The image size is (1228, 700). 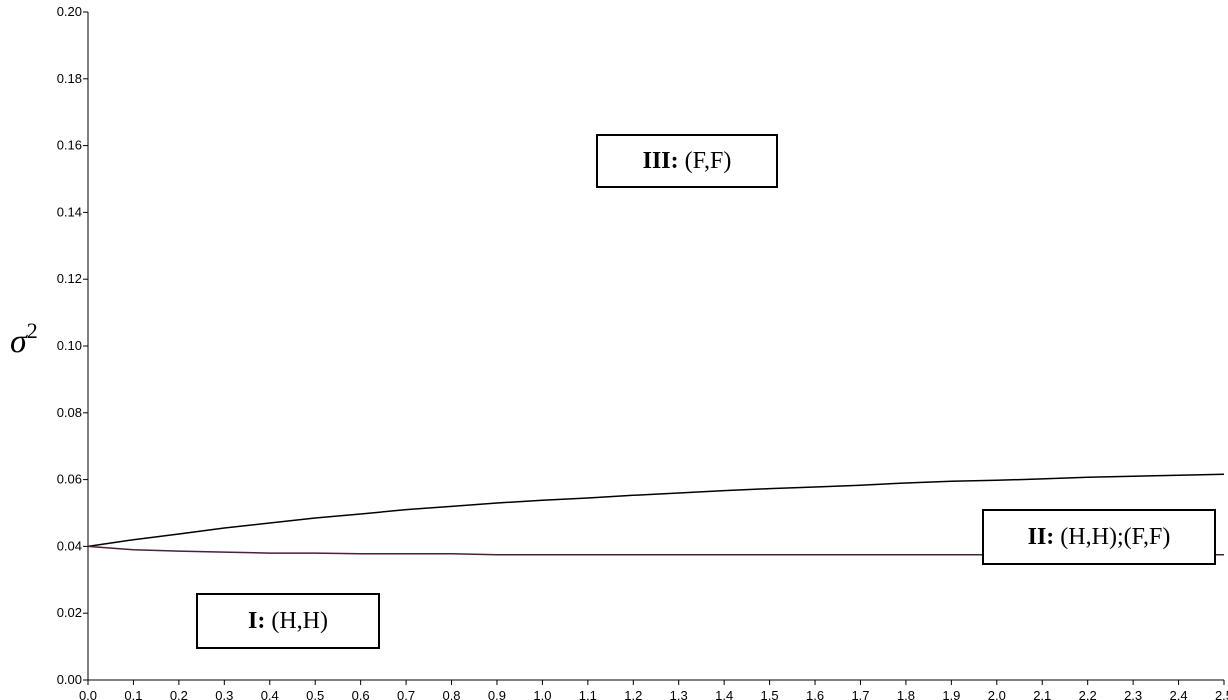 What do you see at coordinates (1133, 694) in the screenshot?
I see `x-tick-label: 2.3` at bounding box center [1133, 694].